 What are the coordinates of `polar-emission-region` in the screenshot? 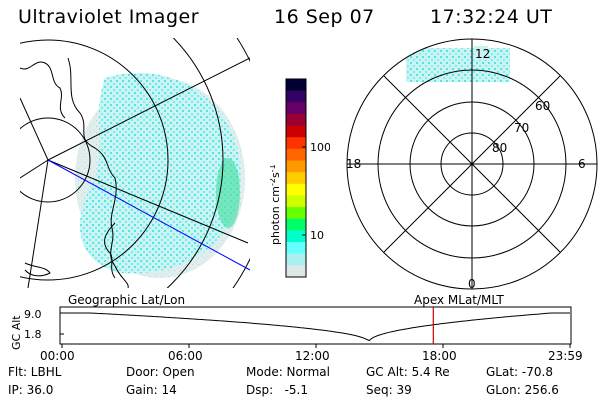 It's located at (458, 65).